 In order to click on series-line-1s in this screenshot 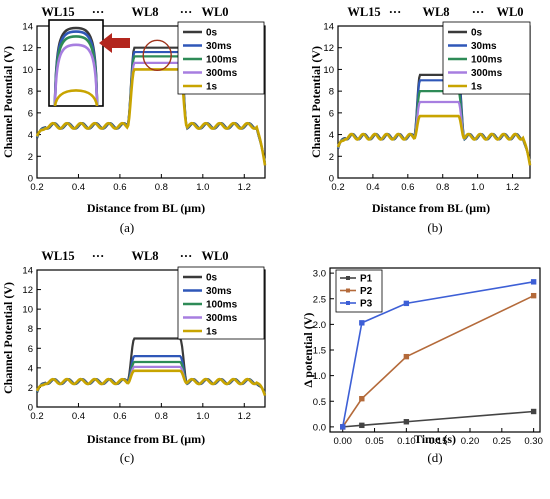, I will do `click(151, 383)`.